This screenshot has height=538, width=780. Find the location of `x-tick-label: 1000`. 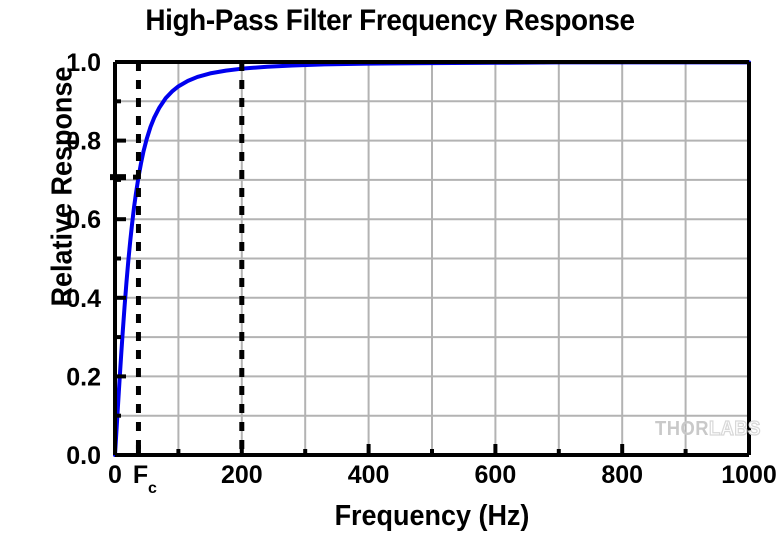

x-tick-label: 1000 is located at coordinates (749, 475).